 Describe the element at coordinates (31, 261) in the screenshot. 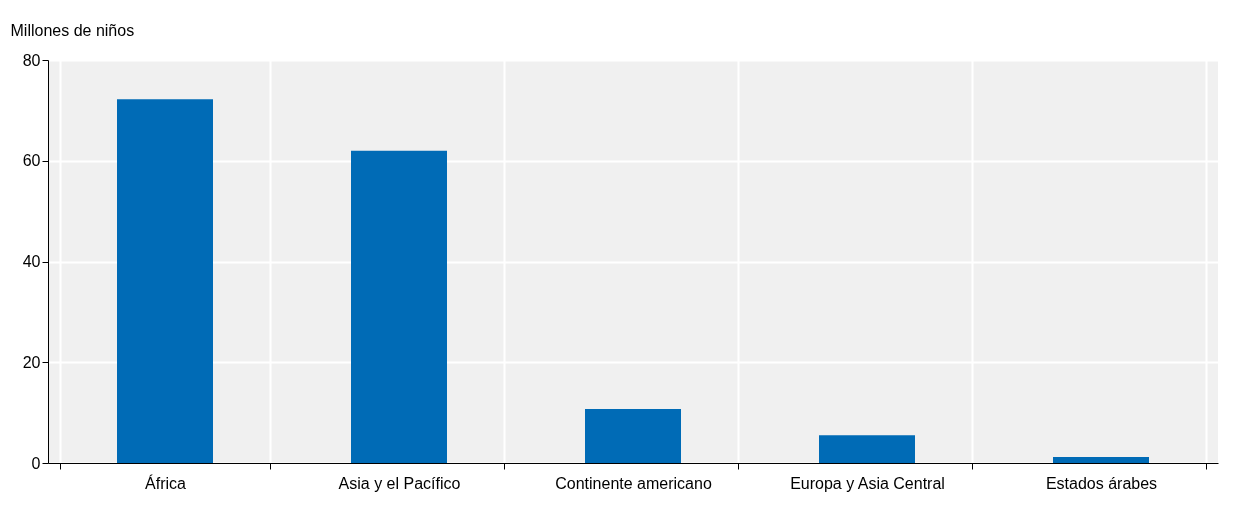

I see `y-tick-label: 40` at that location.